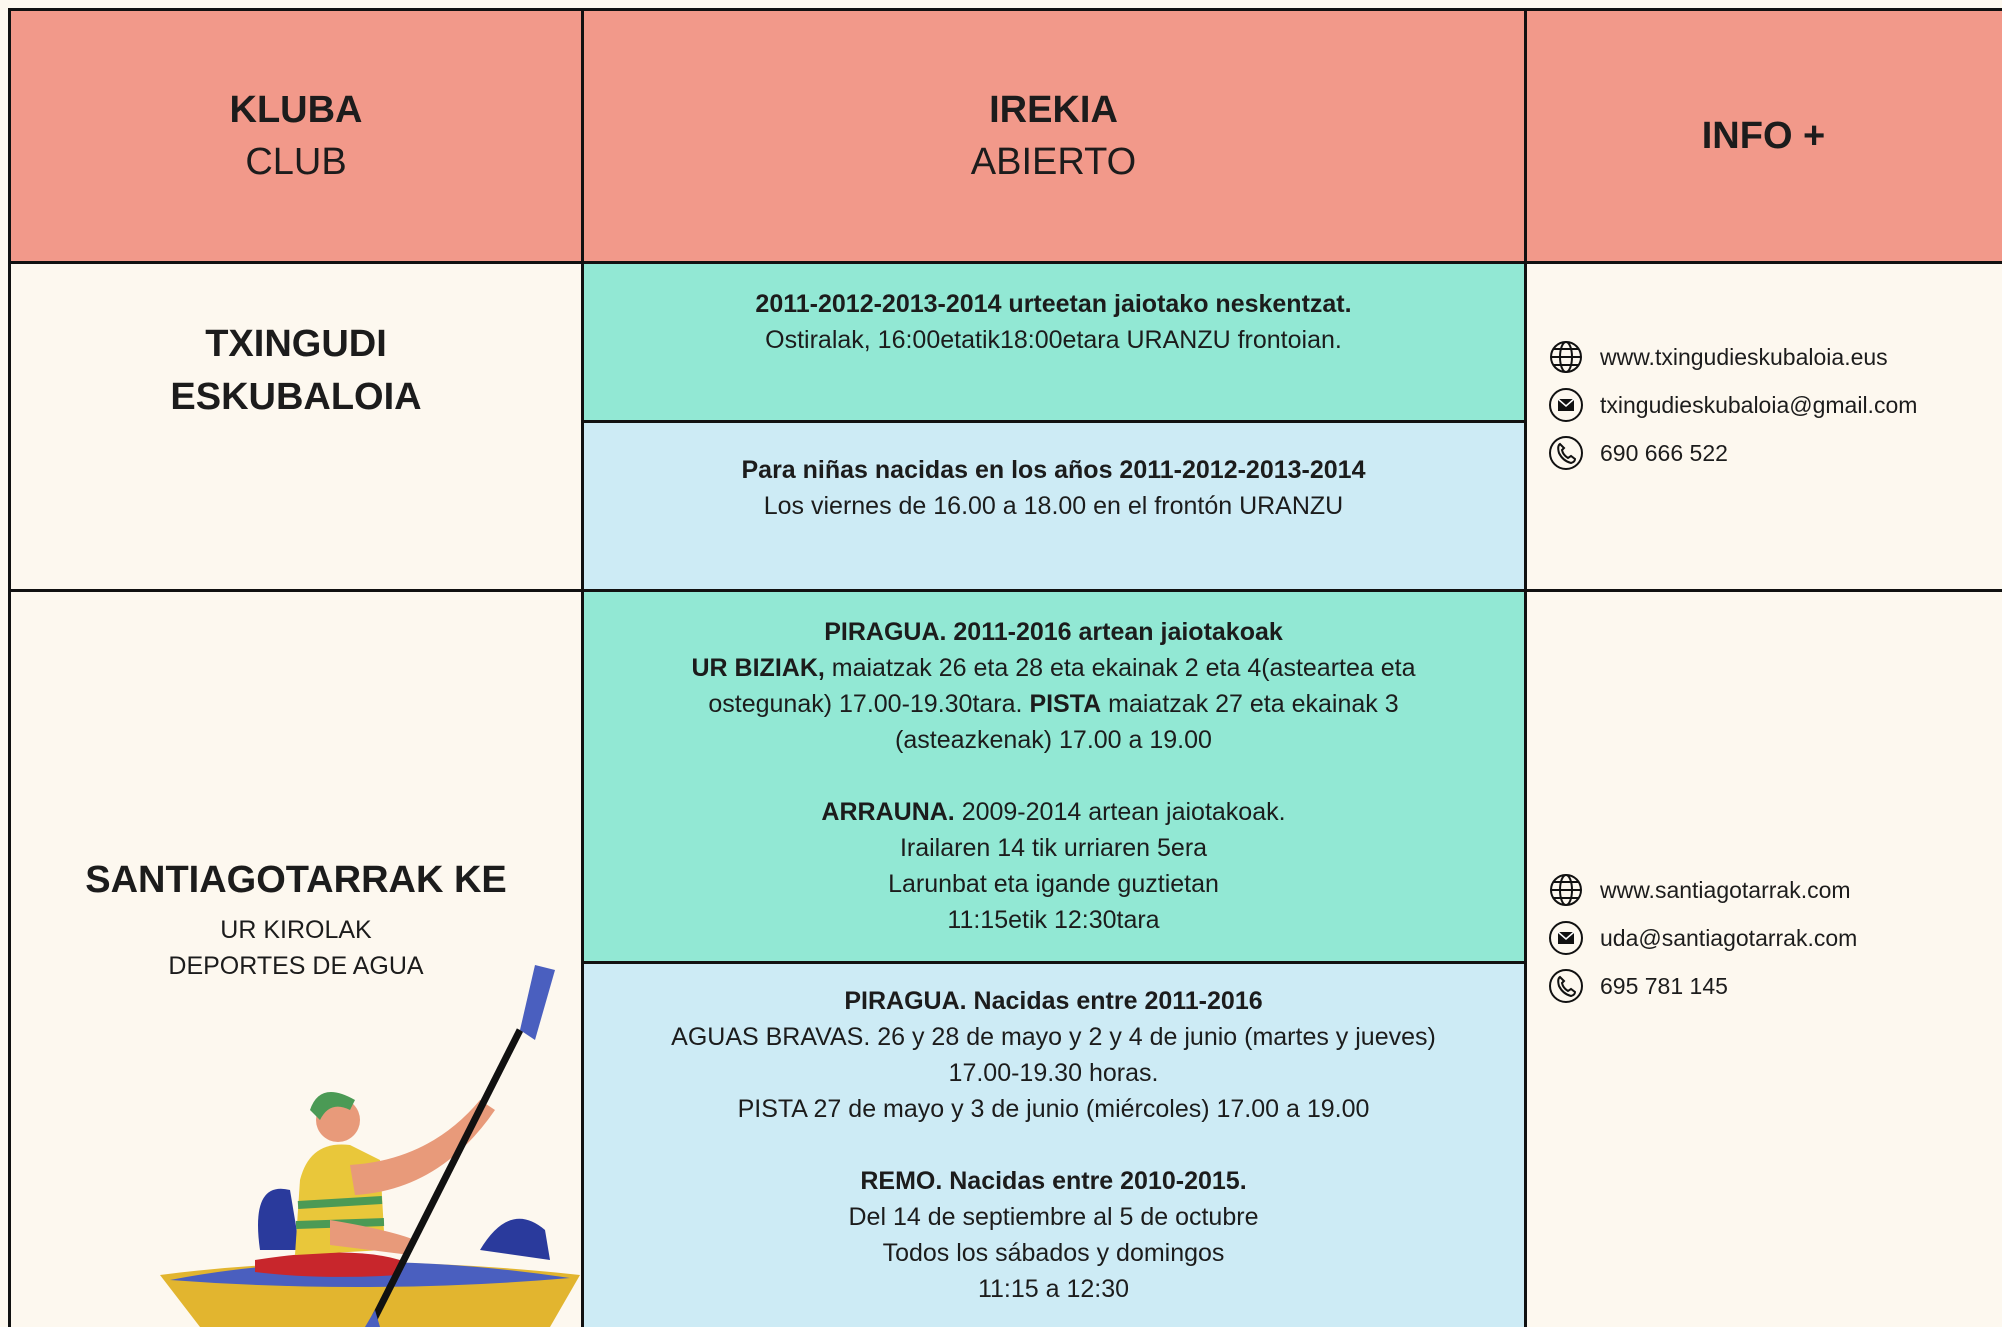 Image resolution: width=2002 pixels, height=1327 pixels. I want to click on contact-email: txingudieskubaloia@gmail.com, so click(1732, 405).